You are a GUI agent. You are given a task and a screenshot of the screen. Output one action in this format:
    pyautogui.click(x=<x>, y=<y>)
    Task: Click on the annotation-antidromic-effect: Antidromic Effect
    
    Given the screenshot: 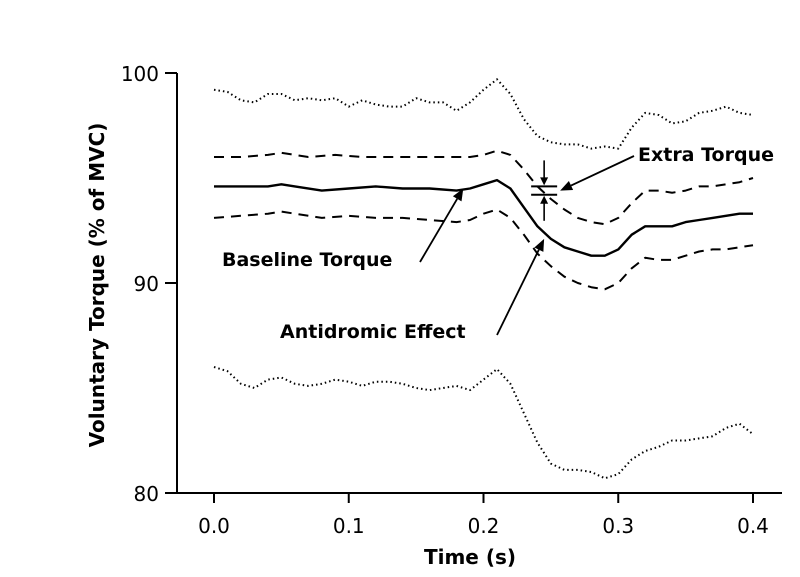 What is the action you would take?
    pyautogui.click(x=373, y=332)
    